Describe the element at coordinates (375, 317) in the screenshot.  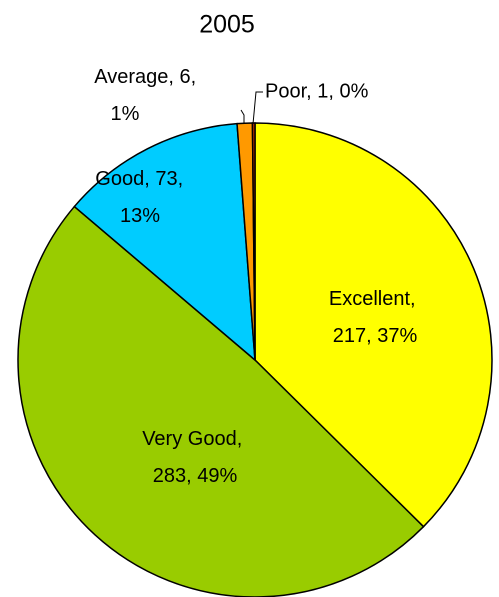
I see `data-label: Excellent, 217, 37%` at that location.